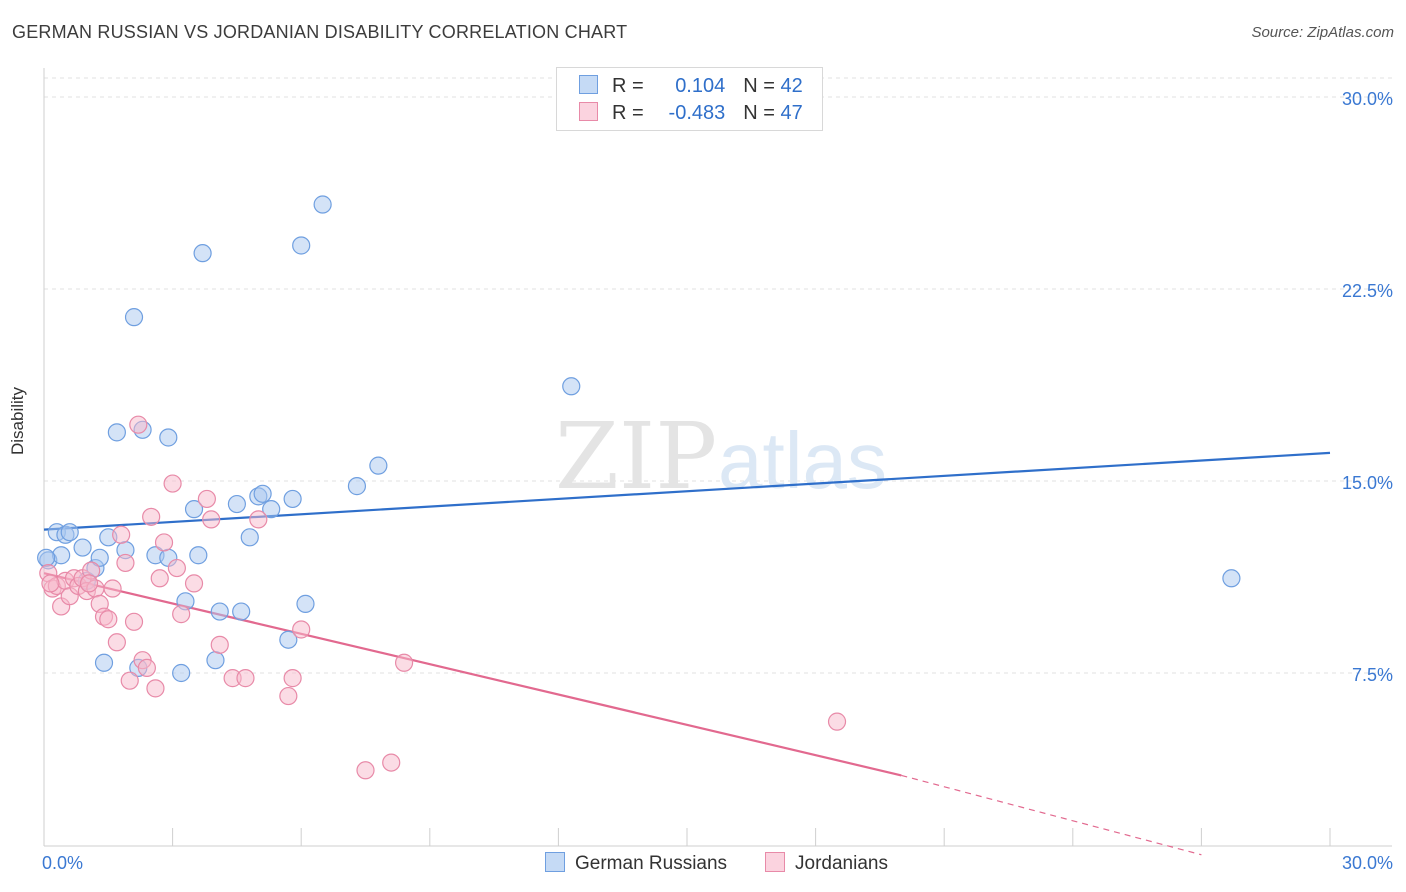  What do you see at coordinates (1051, 815) in the screenshot?
I see `jordanian-trend-extension` at bounding box center [1051, 815].